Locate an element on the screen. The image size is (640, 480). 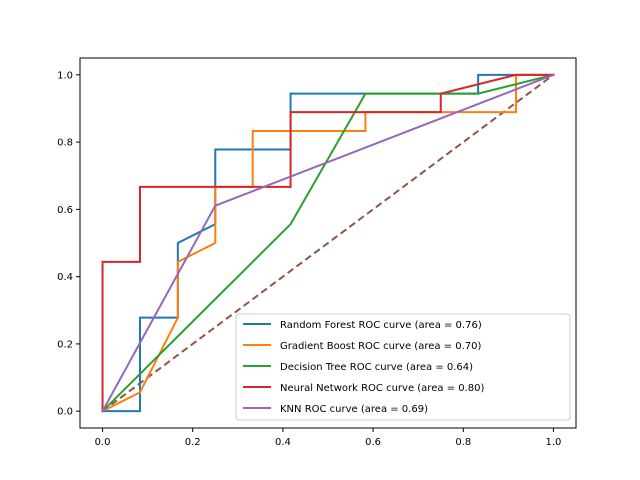
x-tick-label: 0.2 is located at coordinates (193, 442).